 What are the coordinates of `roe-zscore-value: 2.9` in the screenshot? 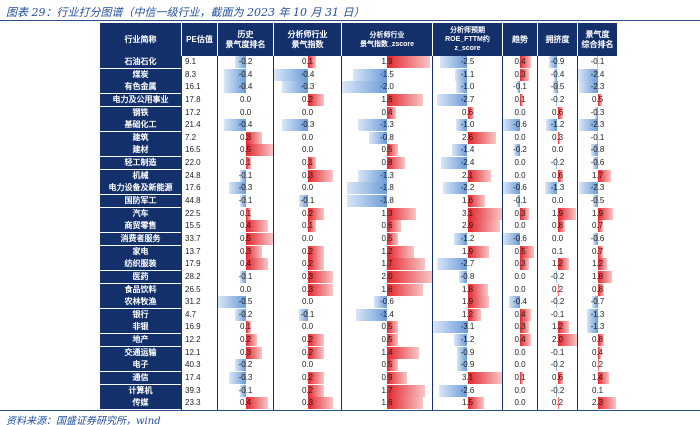 It's located at (467, 226).